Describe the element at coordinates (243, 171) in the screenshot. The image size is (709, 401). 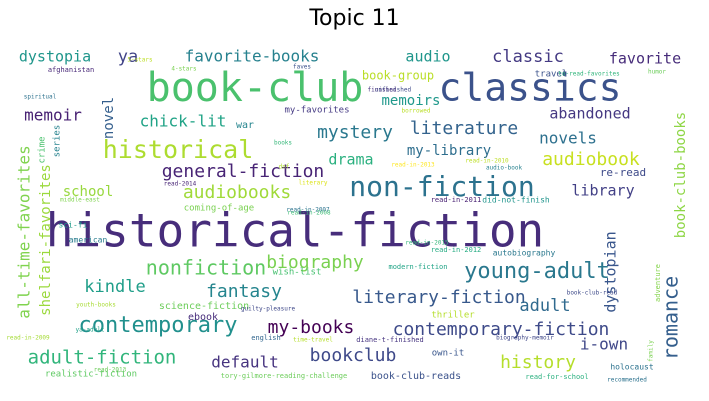
I see `word-general-fiction: general-fiction` at that location.